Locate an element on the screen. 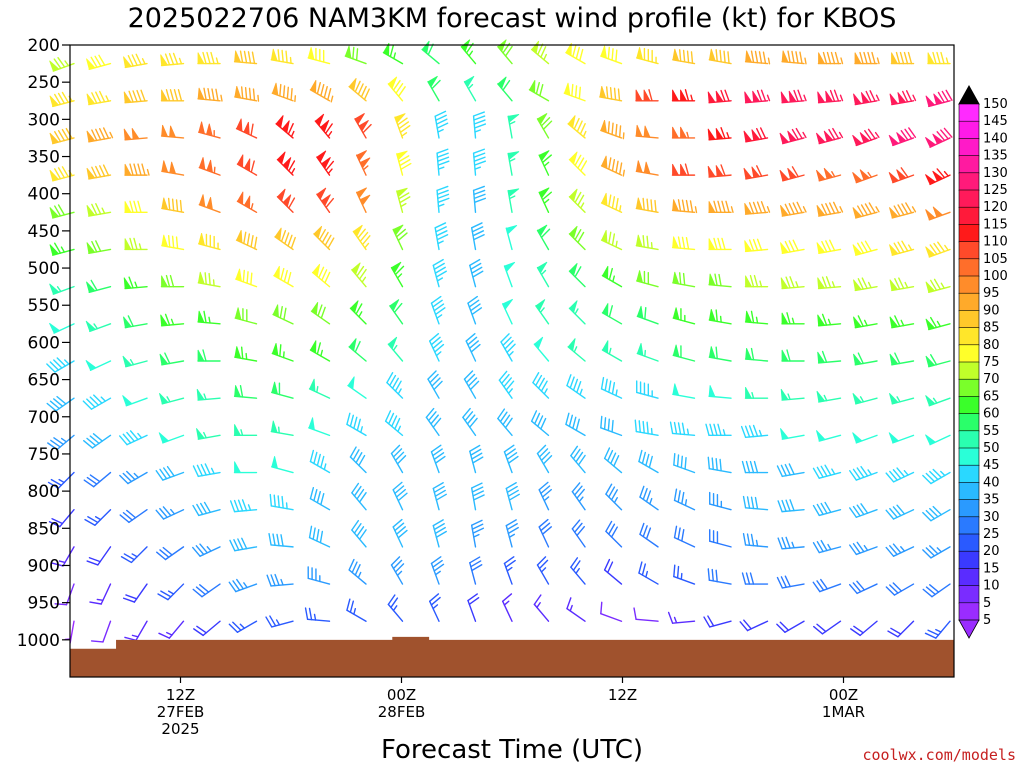 This screenshot has height=768, width=1024. colorbar-label: 55 is located at coordinates (991, 431).